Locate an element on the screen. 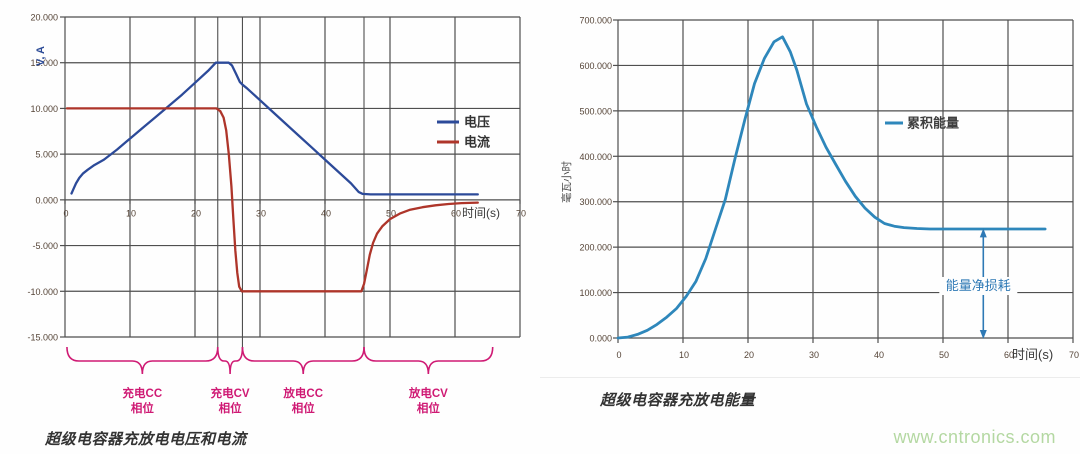 The image size is (1080, 454). annotation-label-bg is located at coordinates (978, 286).